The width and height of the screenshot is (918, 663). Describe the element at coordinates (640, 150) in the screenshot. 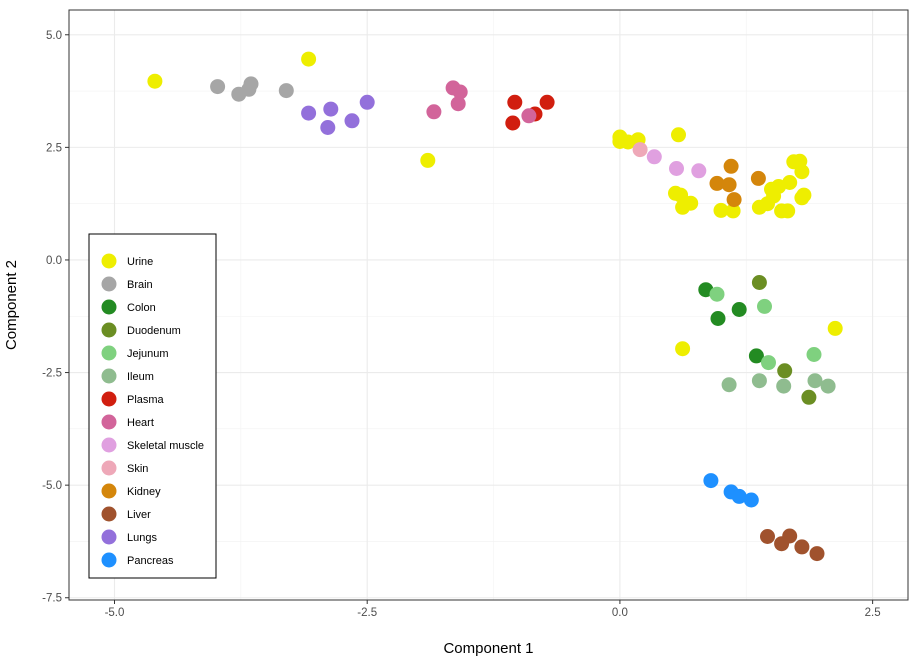

I see `data-point-skin` at that location.